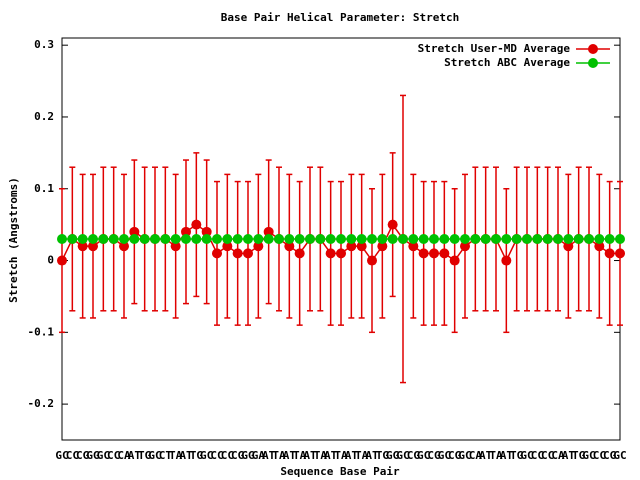 The height and width of the screenshot is (480, 640). I want to click on x-tick-label: CT, so click(166, 455).